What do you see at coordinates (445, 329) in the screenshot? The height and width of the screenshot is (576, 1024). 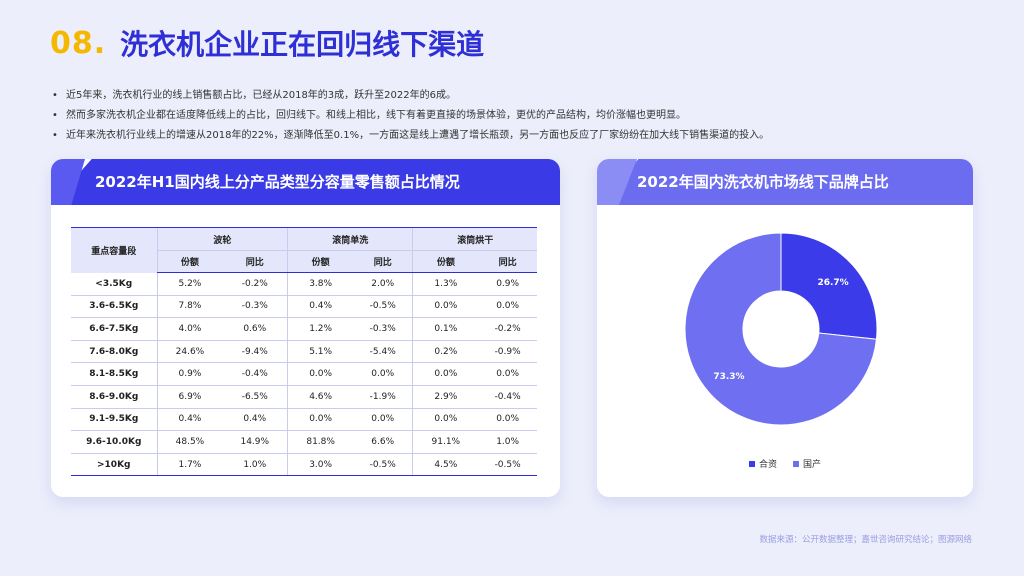 I see `table-cell: 0.1%` at bounding box center [445, 329].